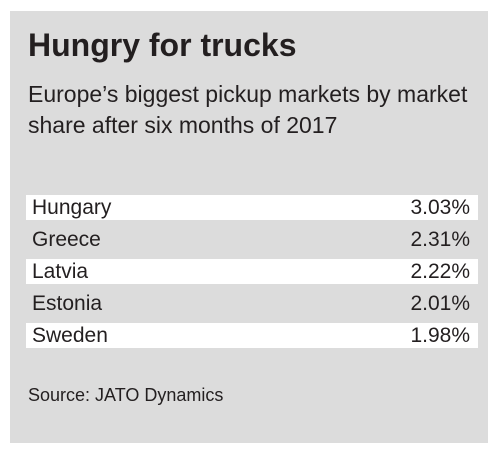 The height and width of the screenshot is (461, 502). I want to click on share-value: 2.31%, so click(440, 239).